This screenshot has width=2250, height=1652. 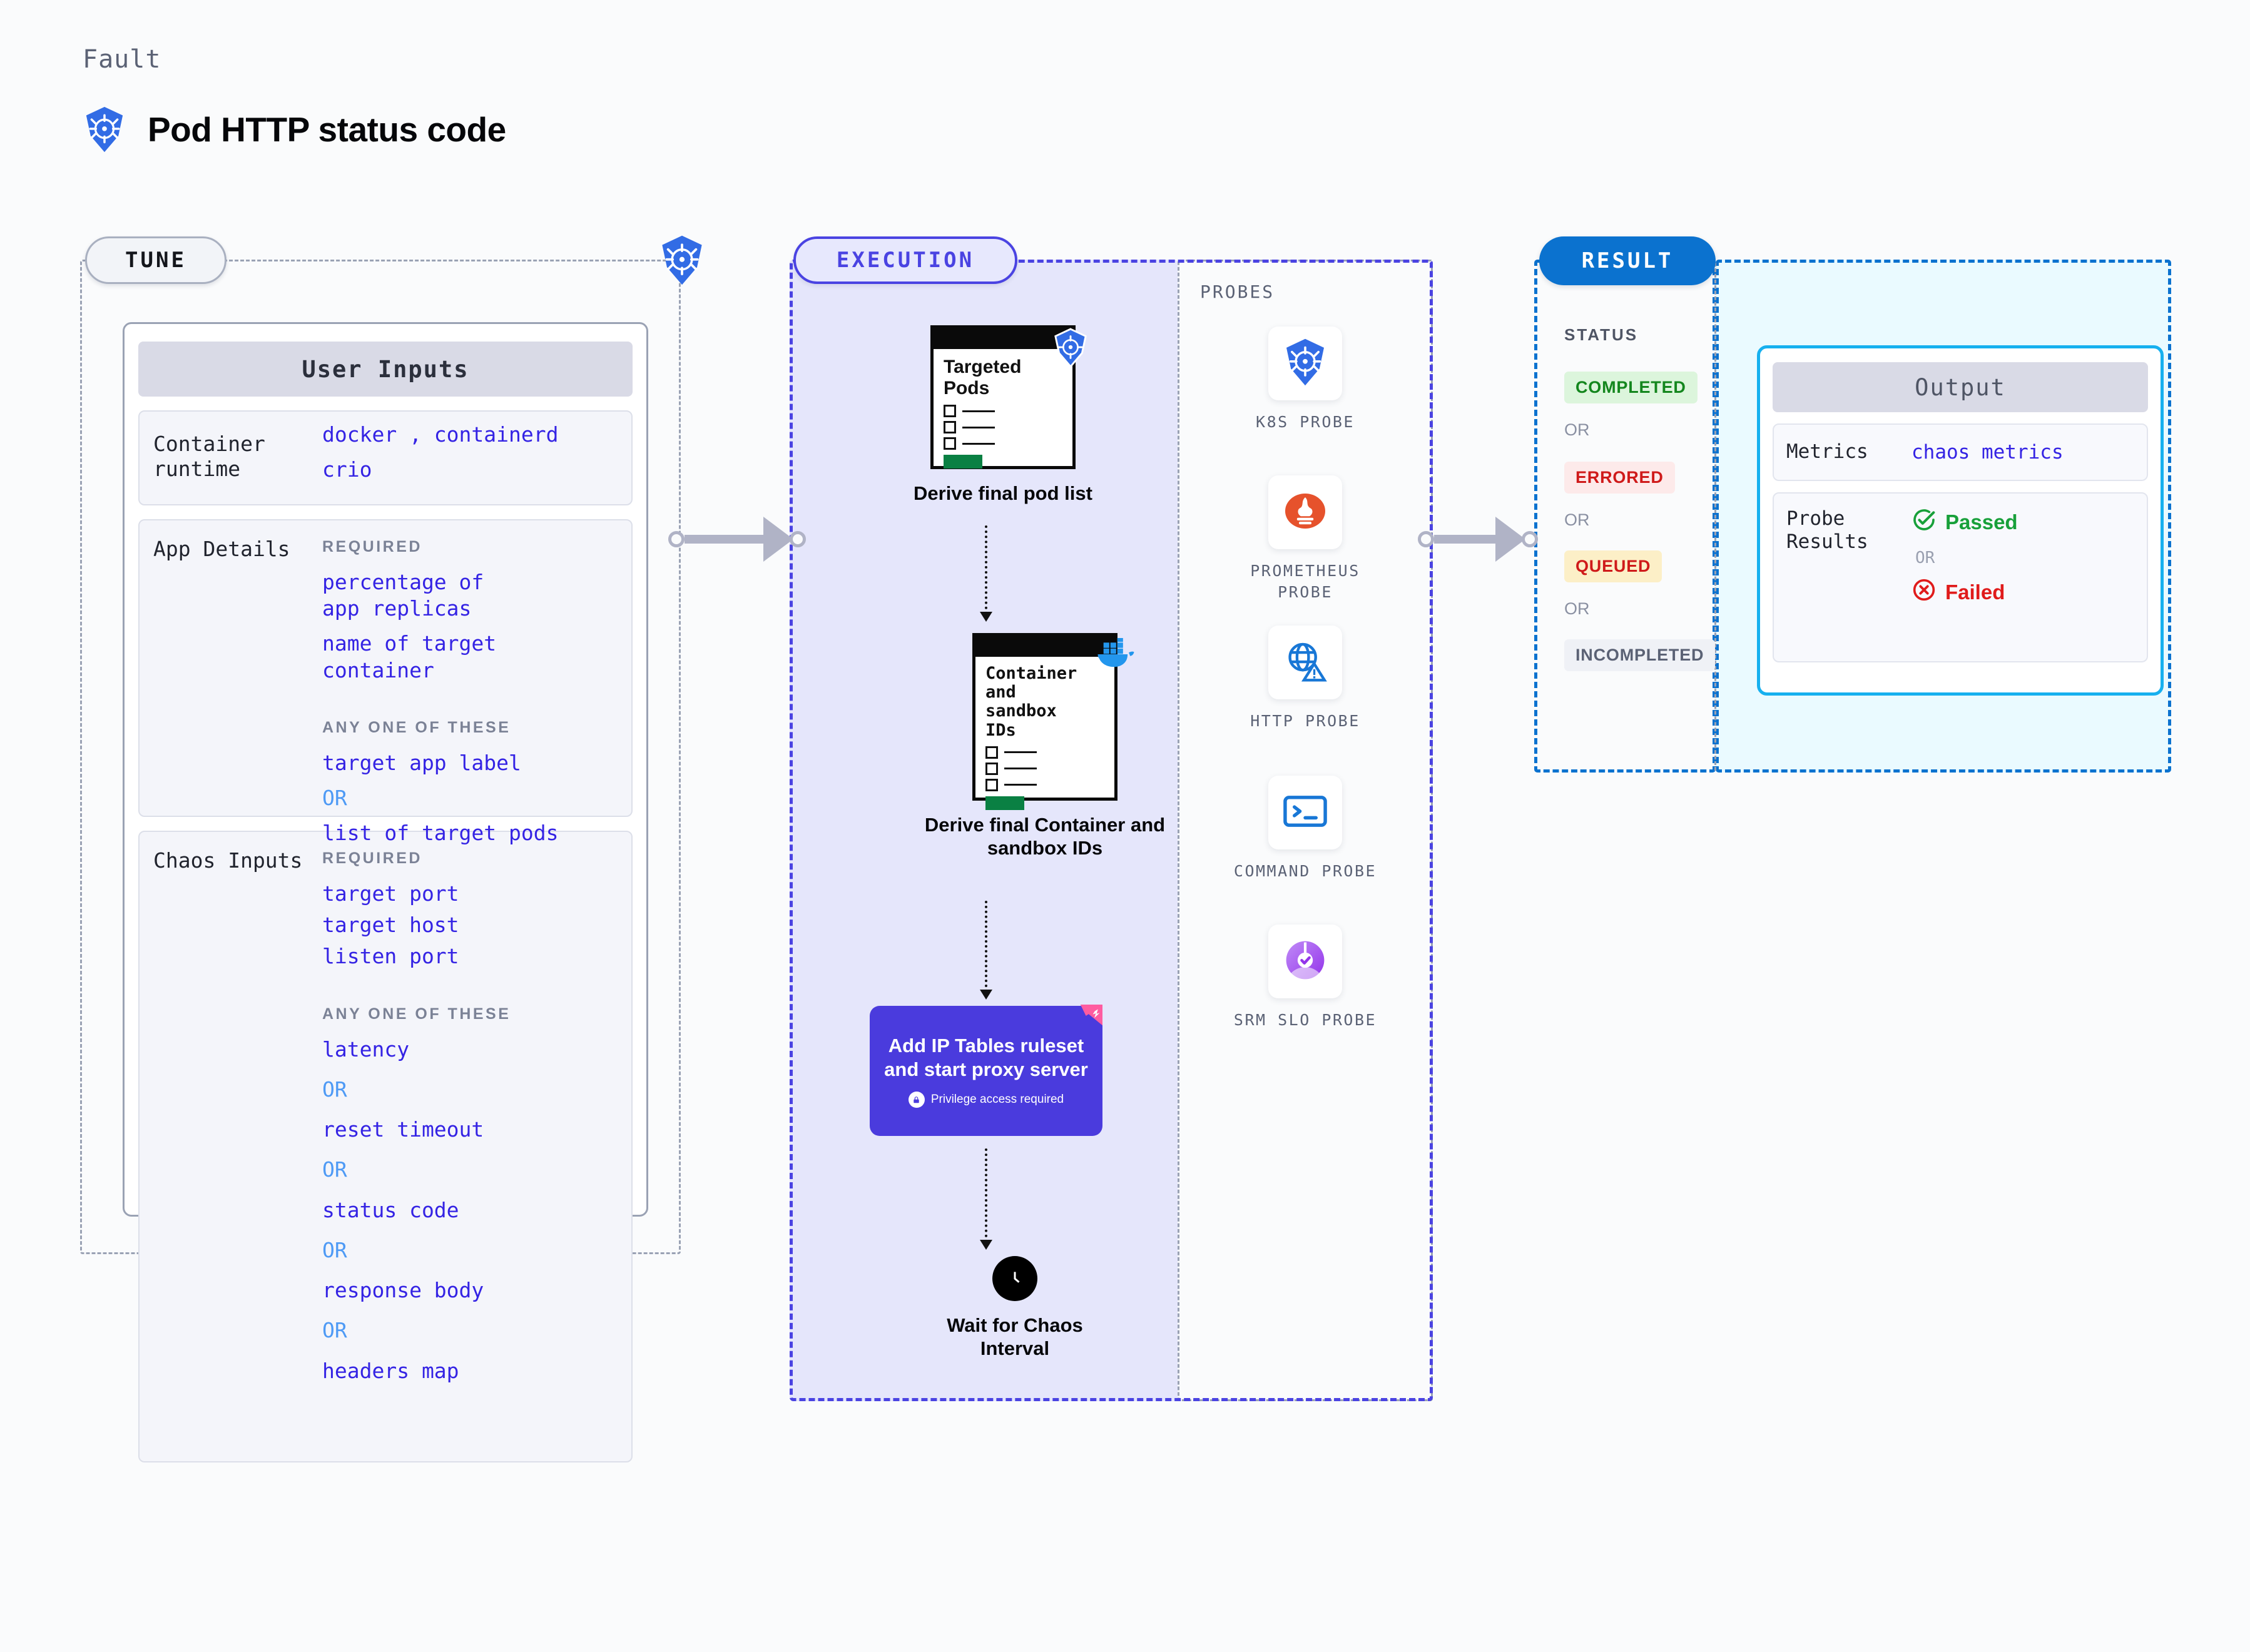 I want to click on probe-label: K8S PROBE, so click(x=1305, y=422).